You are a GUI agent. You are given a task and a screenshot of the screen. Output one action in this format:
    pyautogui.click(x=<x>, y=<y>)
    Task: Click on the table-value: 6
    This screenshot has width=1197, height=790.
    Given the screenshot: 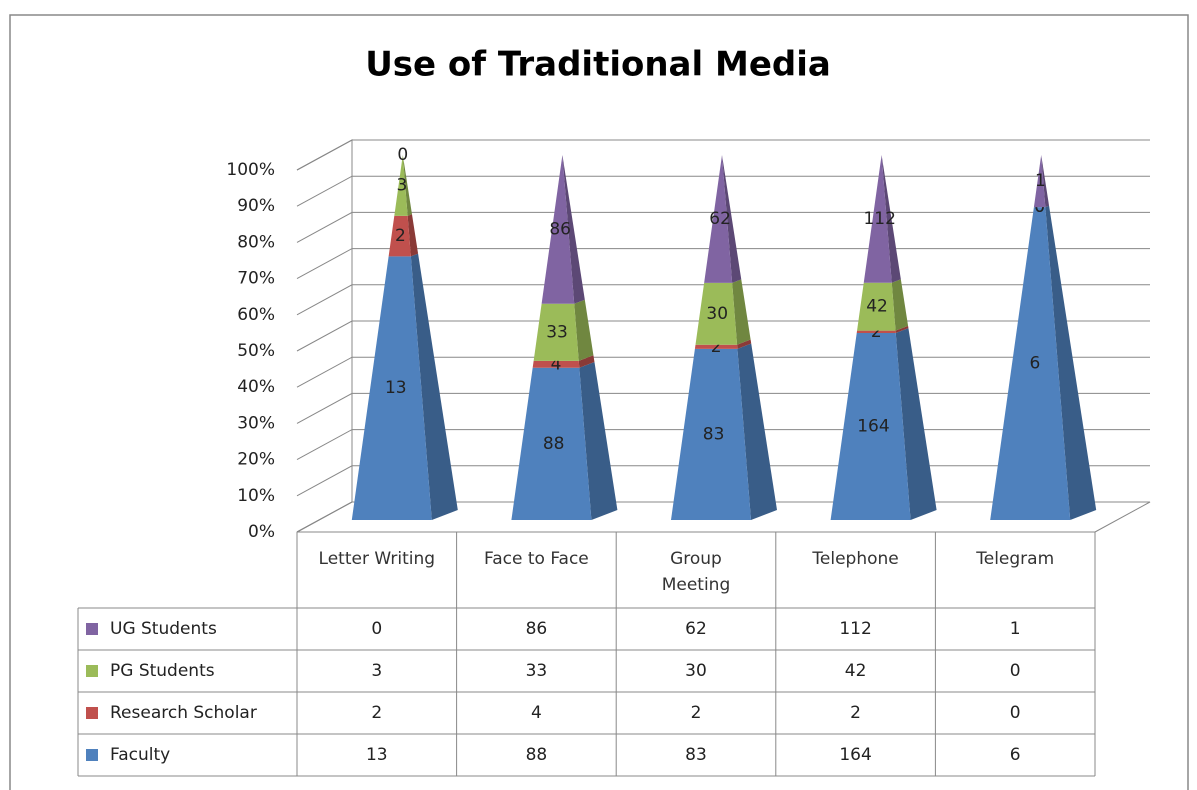 What is the action you would take?
    pyautogui.click(x=1015, y=755)
    